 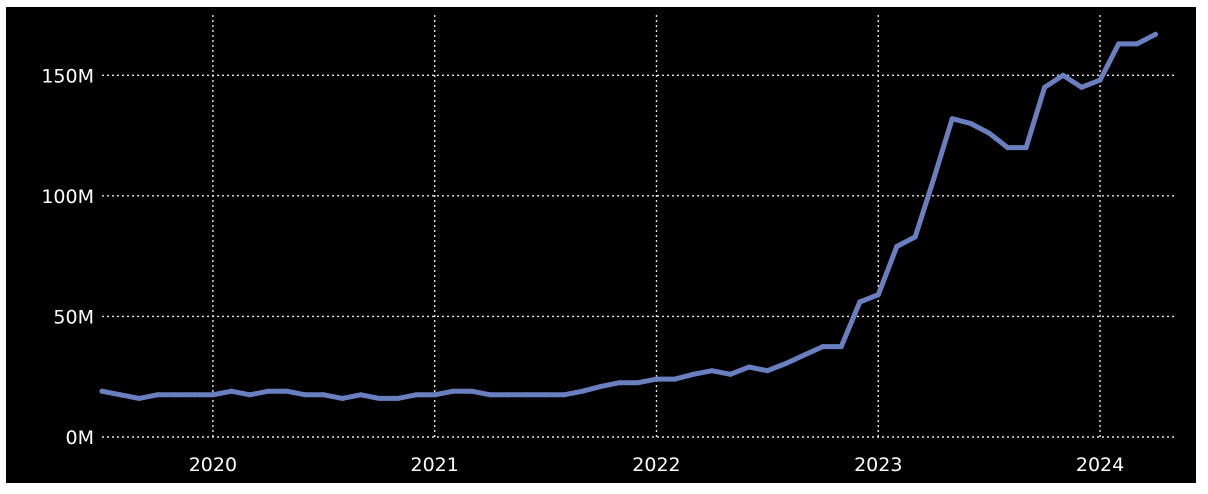 I want to click on x-tick-label: 2024, so click(x=1100, y=465).